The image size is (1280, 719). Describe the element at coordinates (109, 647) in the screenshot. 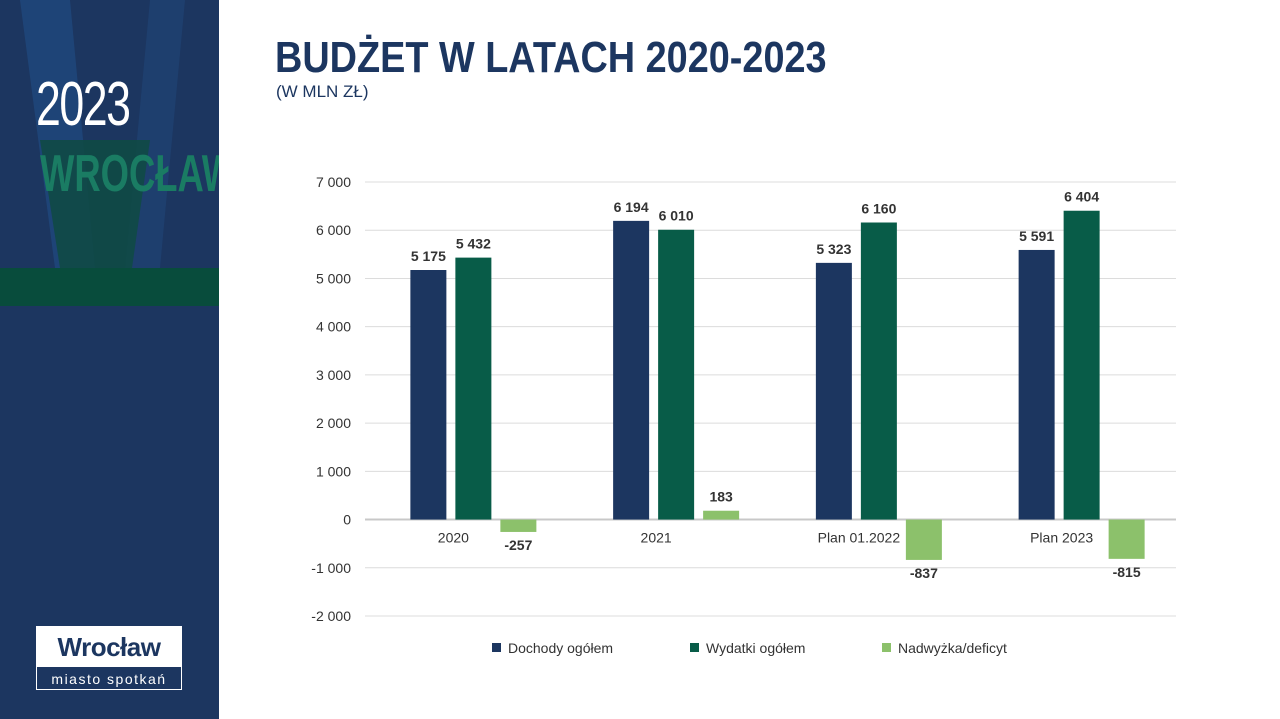

I see `logo-name: Wrocław` at that location.